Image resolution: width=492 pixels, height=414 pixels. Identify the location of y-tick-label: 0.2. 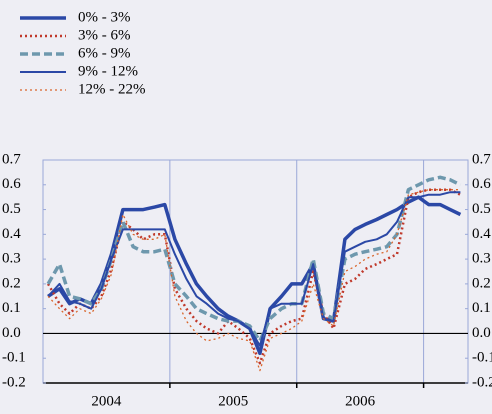
(11, 283).